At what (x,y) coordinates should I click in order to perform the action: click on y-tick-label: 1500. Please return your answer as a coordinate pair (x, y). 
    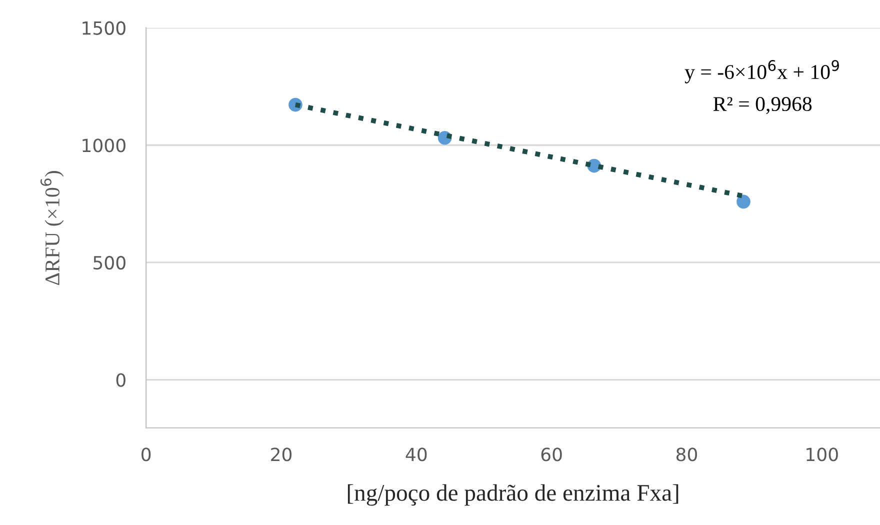
    Looking at the image, I should click on (104, 28).